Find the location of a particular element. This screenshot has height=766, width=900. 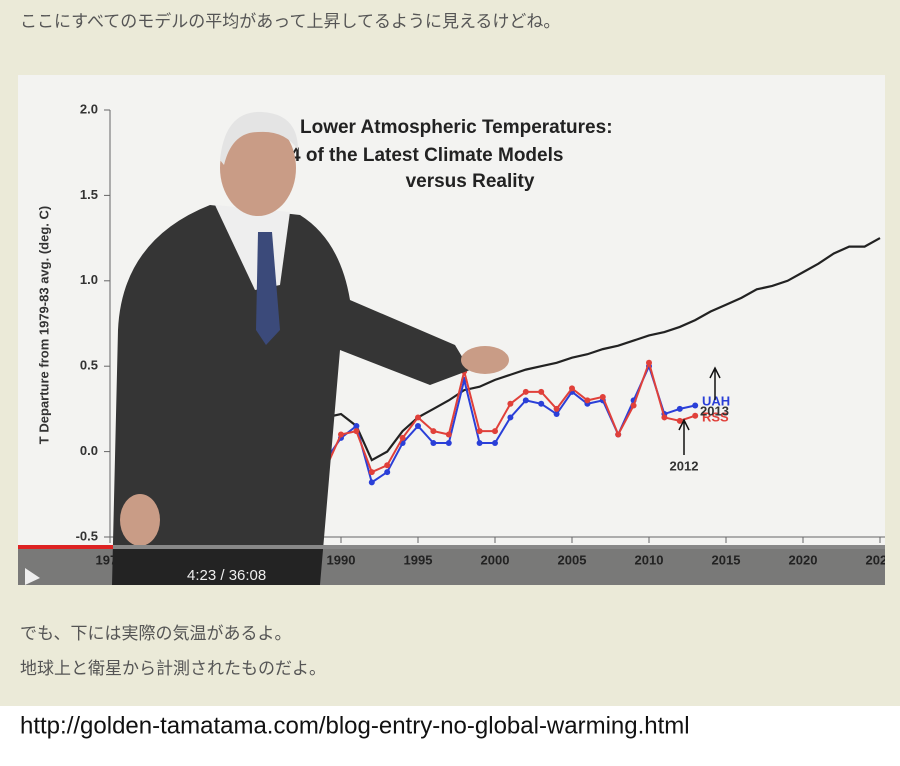

body-line: 地球上と衛星から計測されたものだよ。 is located at coordinates (173, 669).